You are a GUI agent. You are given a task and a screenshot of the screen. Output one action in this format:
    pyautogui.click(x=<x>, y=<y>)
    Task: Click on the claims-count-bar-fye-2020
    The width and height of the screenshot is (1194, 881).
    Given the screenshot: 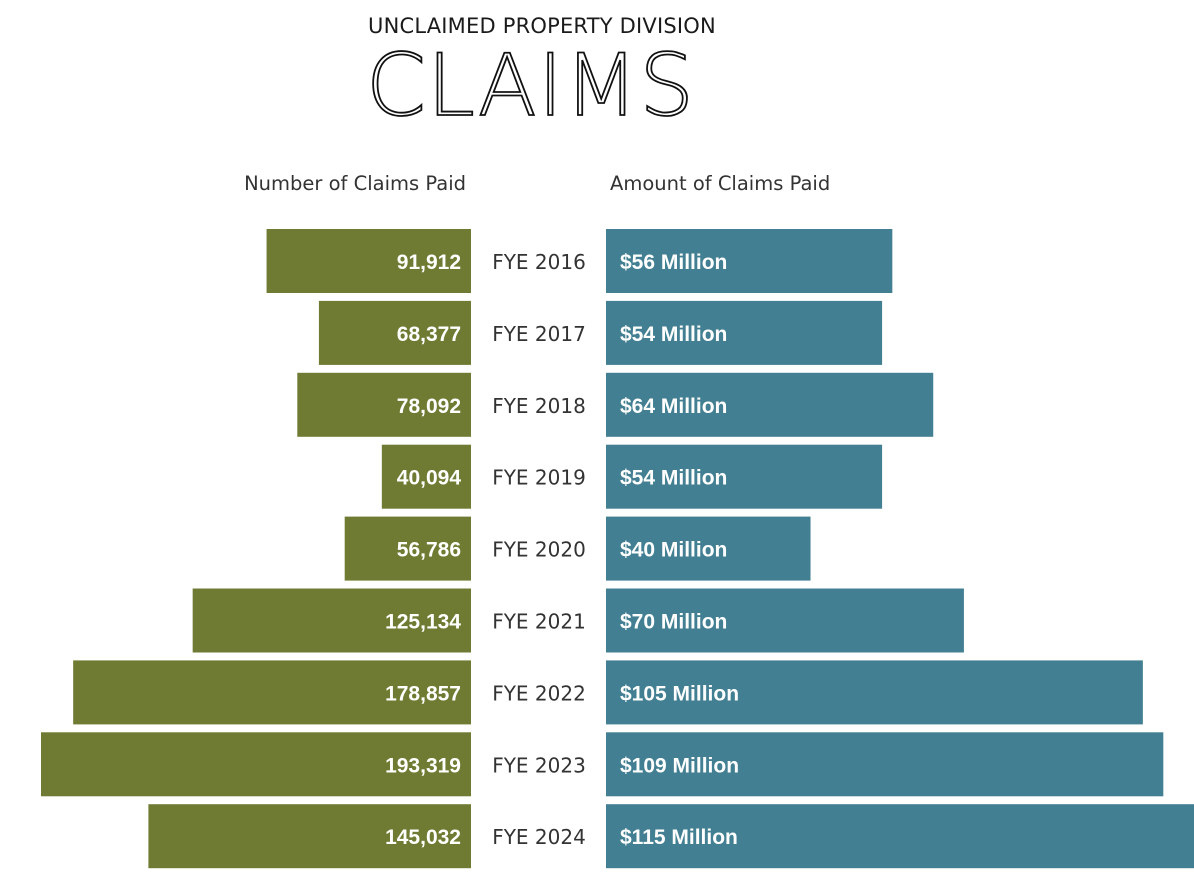 What is the action you would take?
    pyautogui.click(x=407, y=548)
    